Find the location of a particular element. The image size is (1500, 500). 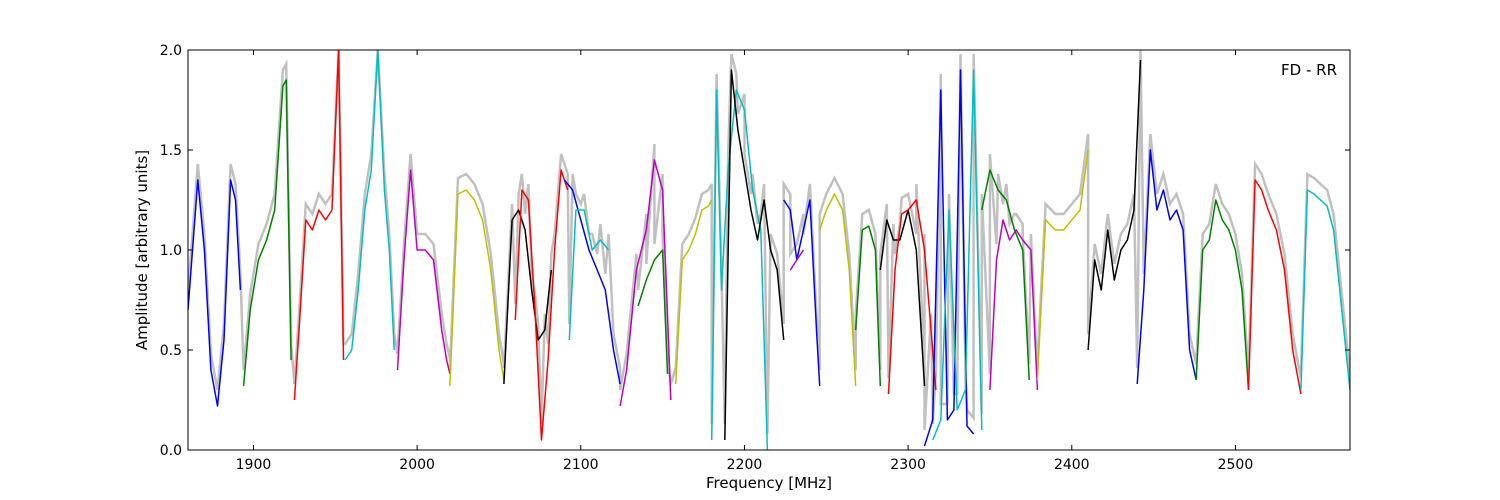

chart-annotation: FD - RR is located at coordinates (1309, 70).